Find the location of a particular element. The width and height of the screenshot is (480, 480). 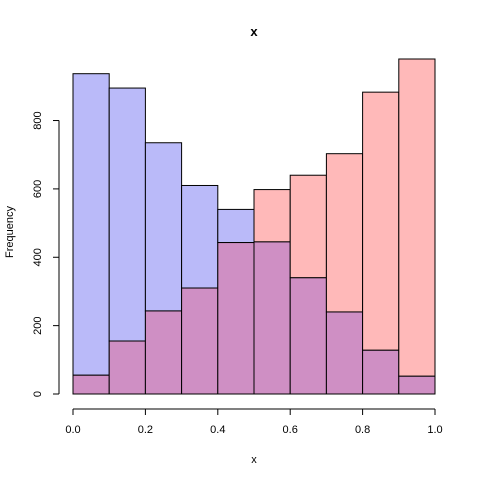

x-tick-label-3: 0.6 is located at coordinates (290, 430).